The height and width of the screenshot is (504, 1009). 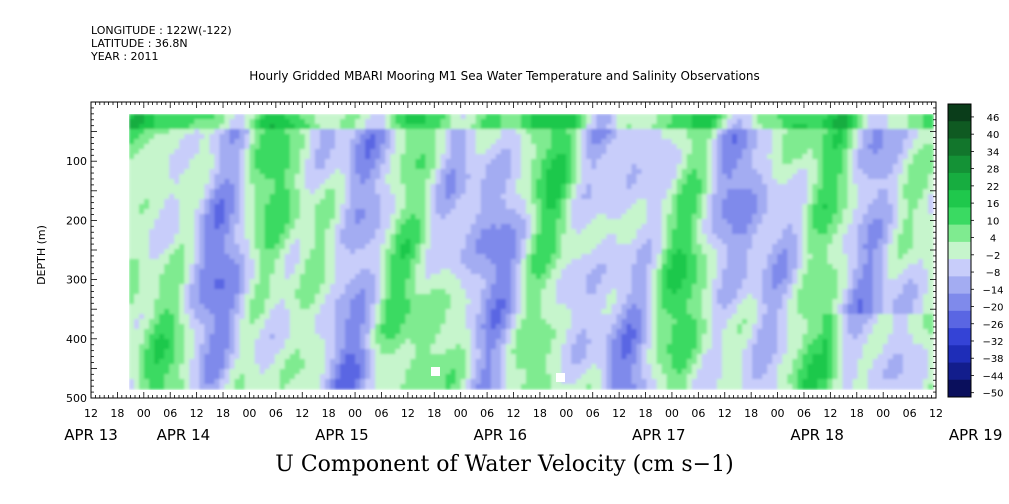 What do you see at coordinates (76, 280) in the screenshot?
I see `y-tick-label: 300` at bounding box center [76, 280].